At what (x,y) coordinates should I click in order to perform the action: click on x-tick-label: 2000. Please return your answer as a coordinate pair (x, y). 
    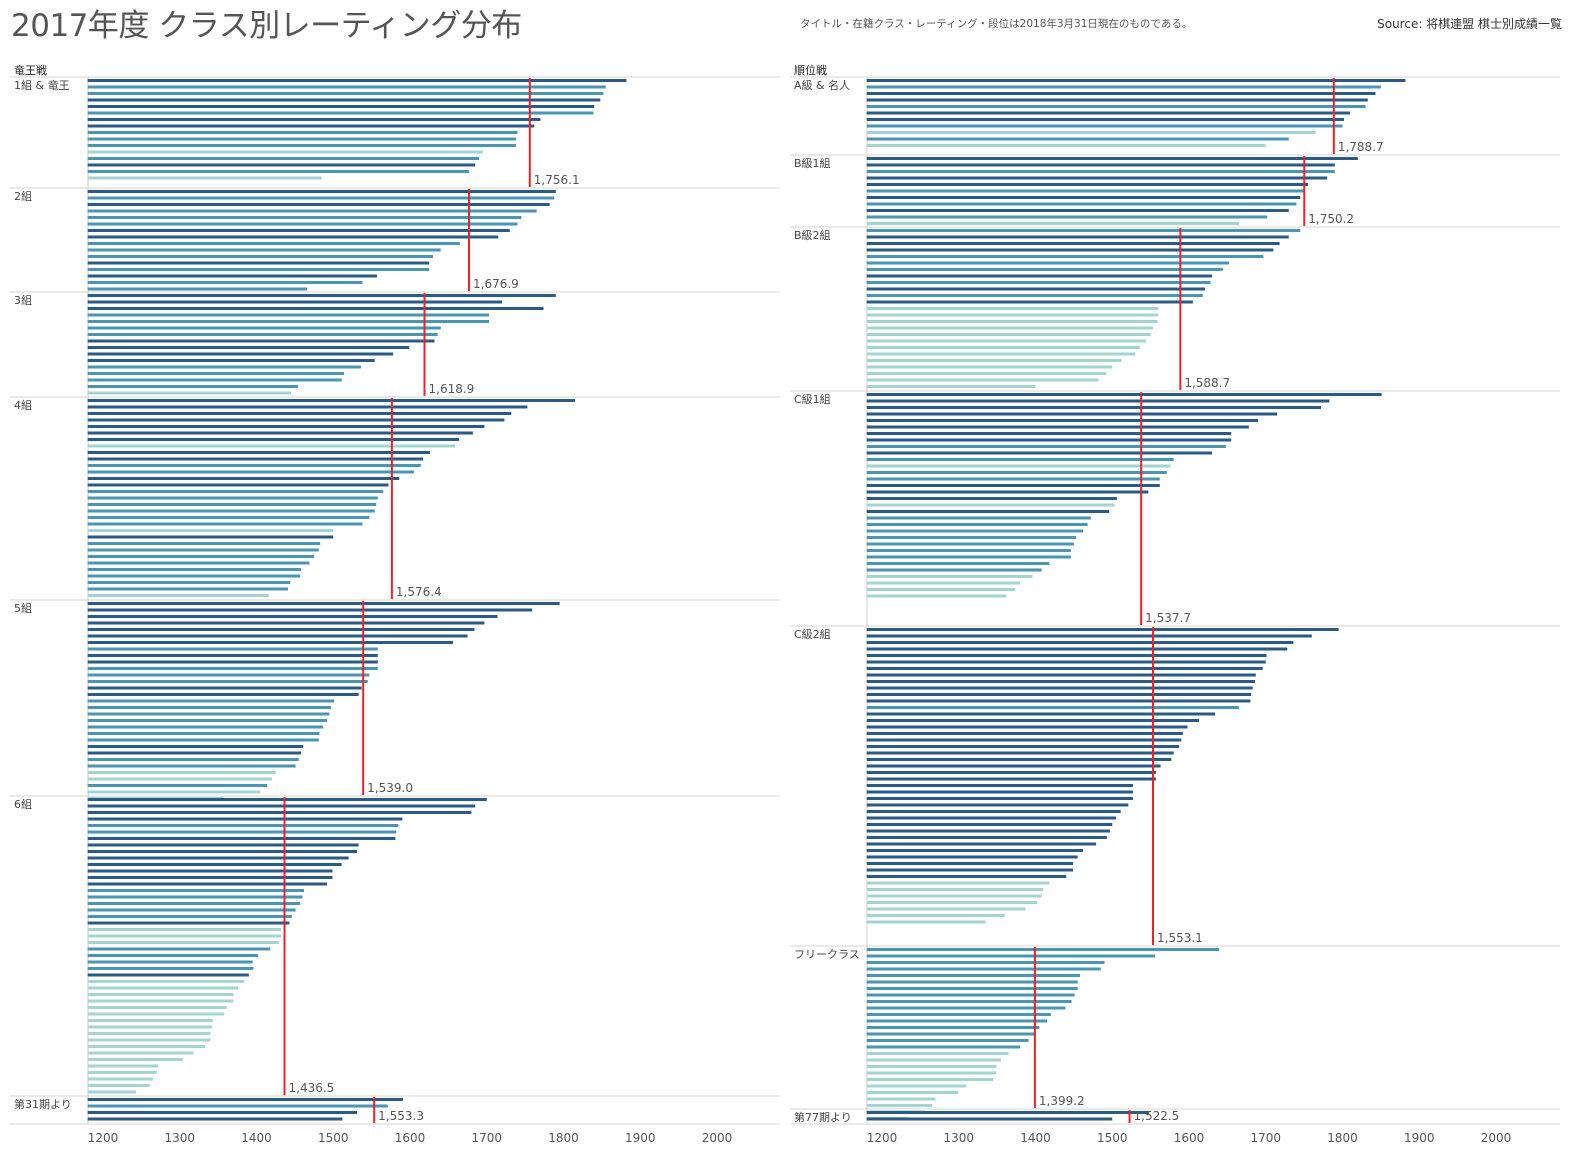
    Looking at the image, I should click on (717, 1138).